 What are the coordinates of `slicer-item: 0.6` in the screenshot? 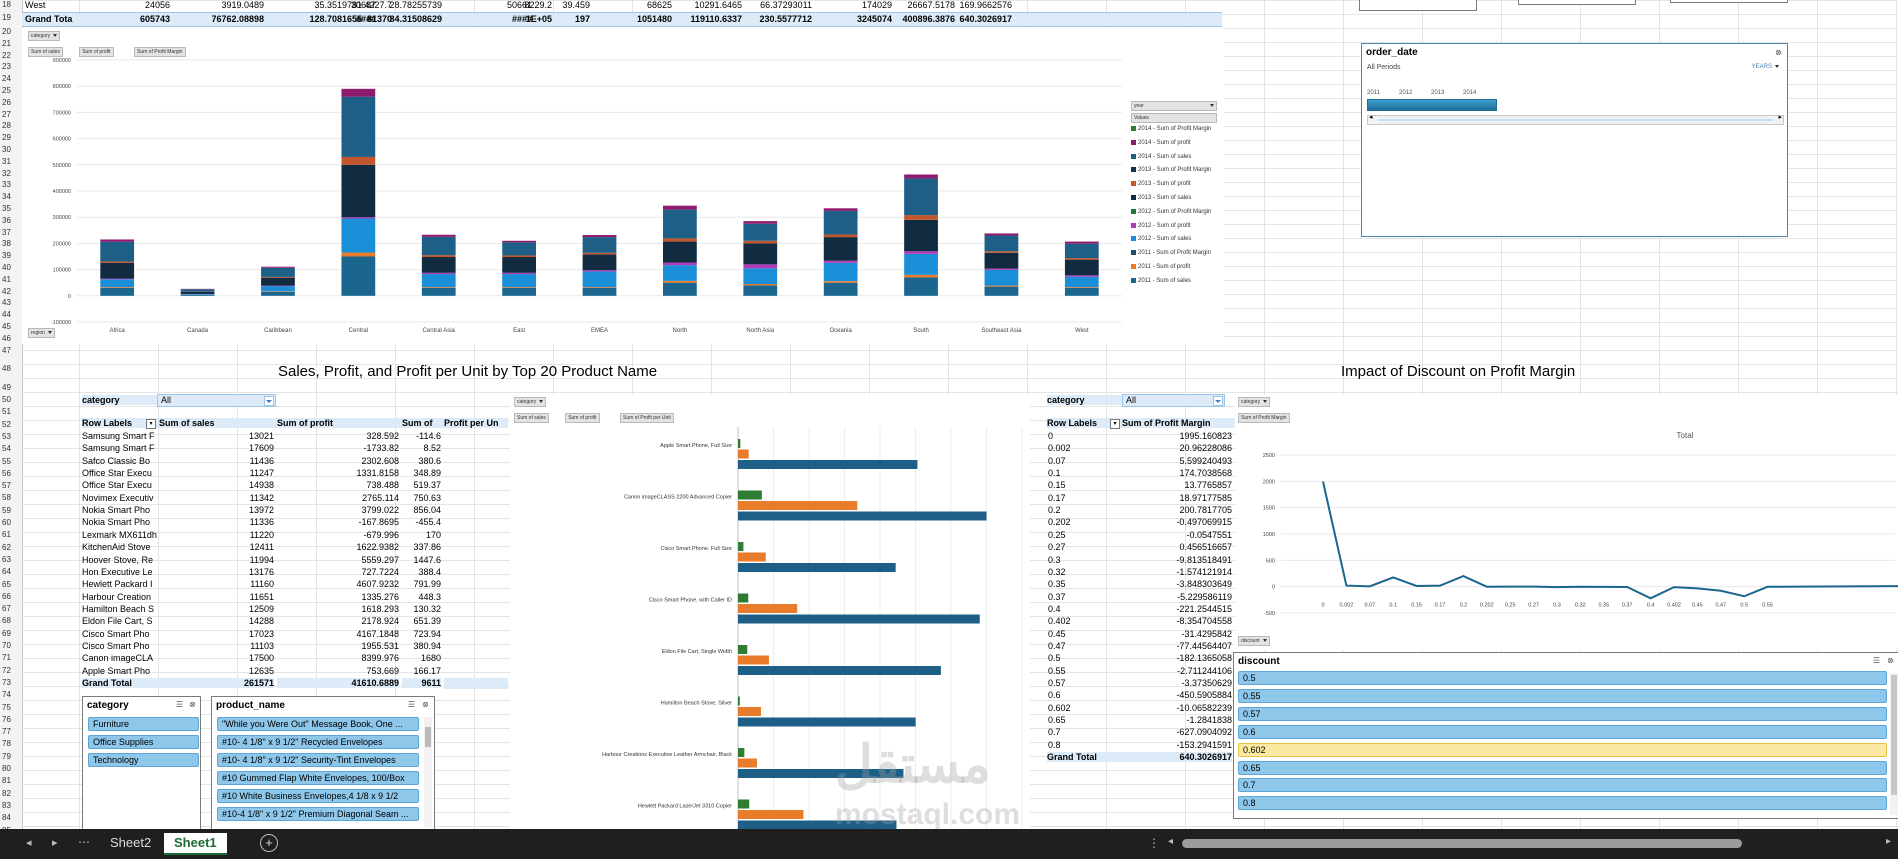 It's located at (1562, 731).